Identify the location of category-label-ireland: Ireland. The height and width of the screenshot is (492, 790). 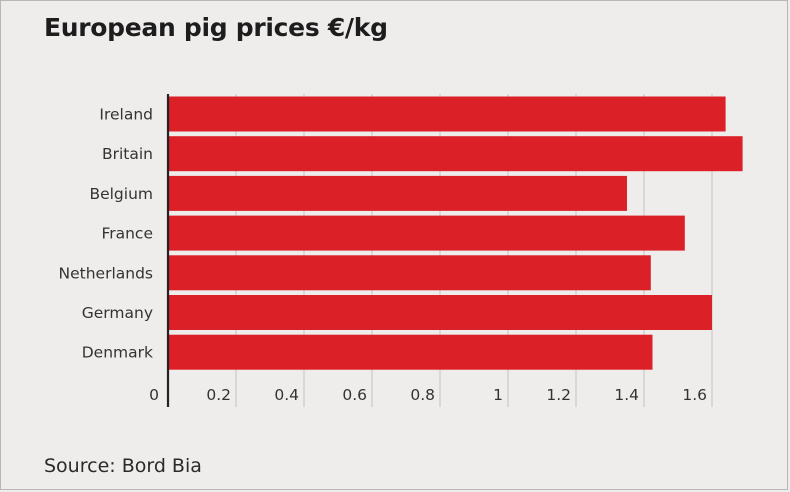
(126, 115).